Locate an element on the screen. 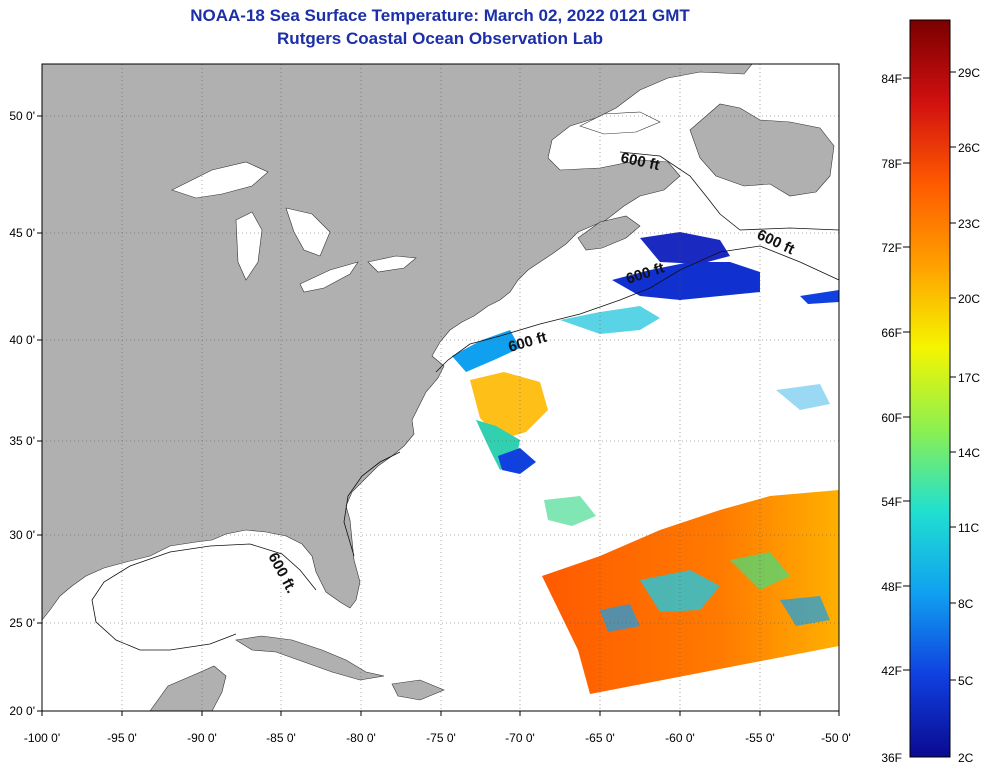  lake-ontario is located at coordinates (392, 264).